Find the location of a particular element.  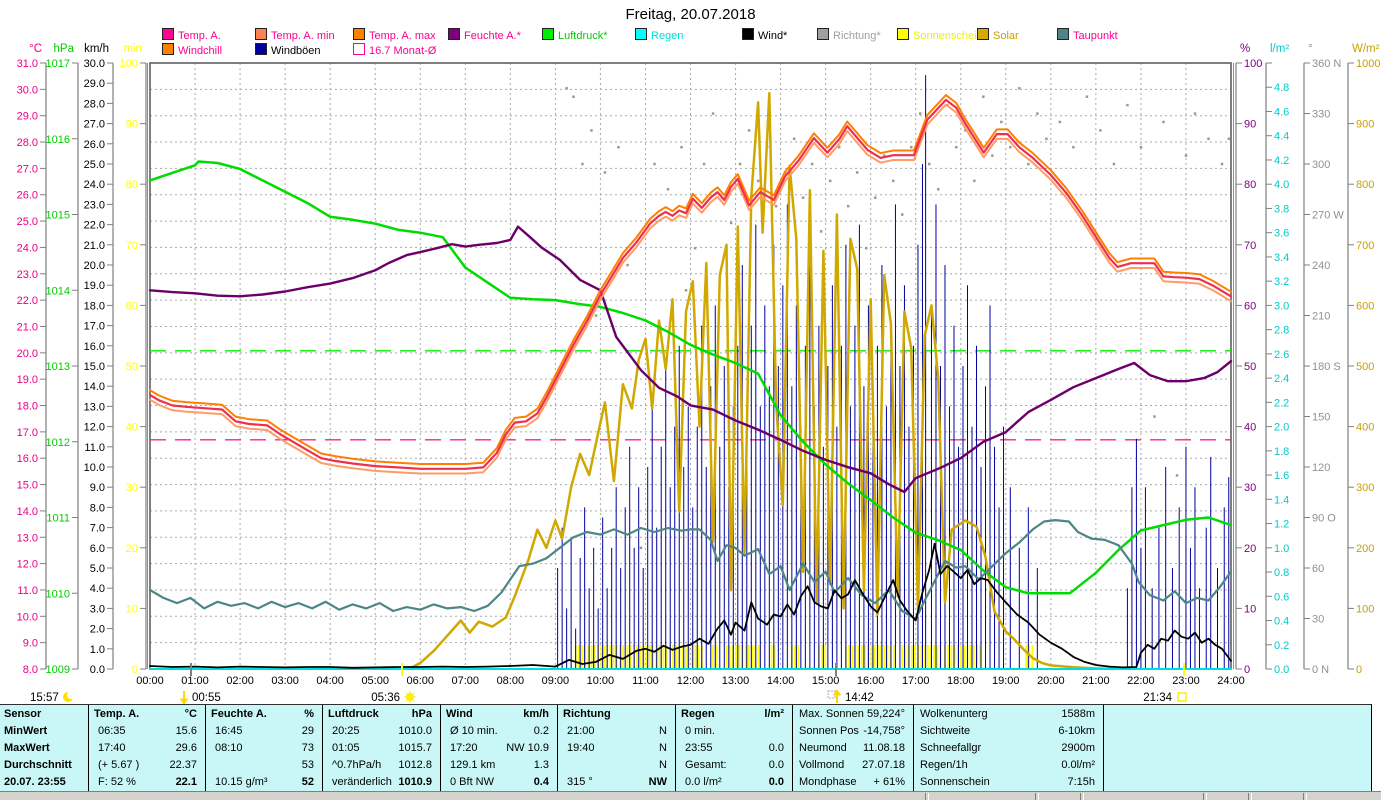

table-cell: % is located at coordinates (309, 714).